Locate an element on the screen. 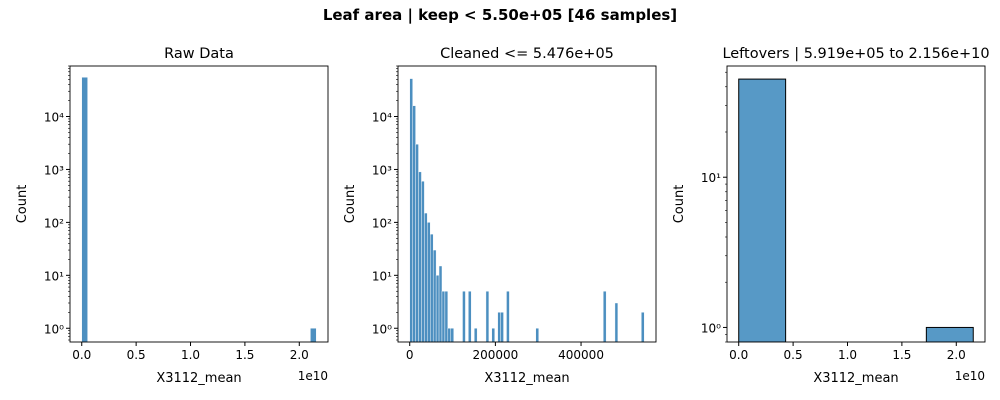 Image resolution: width=1000 pixels, height=400 pixels. subplot-title: Leftovers | 5.919e+05 to 2.156e+10 is located at coordinates (855, 54).